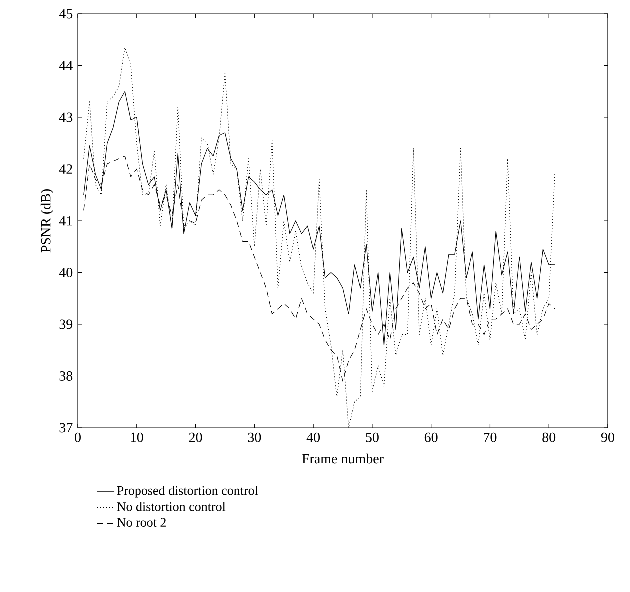 The height and width of the screenshot is (592, 630). Describe the element at coordinates (65, 221) in the screenshot. I see `y-tick-label: 41` at that location.